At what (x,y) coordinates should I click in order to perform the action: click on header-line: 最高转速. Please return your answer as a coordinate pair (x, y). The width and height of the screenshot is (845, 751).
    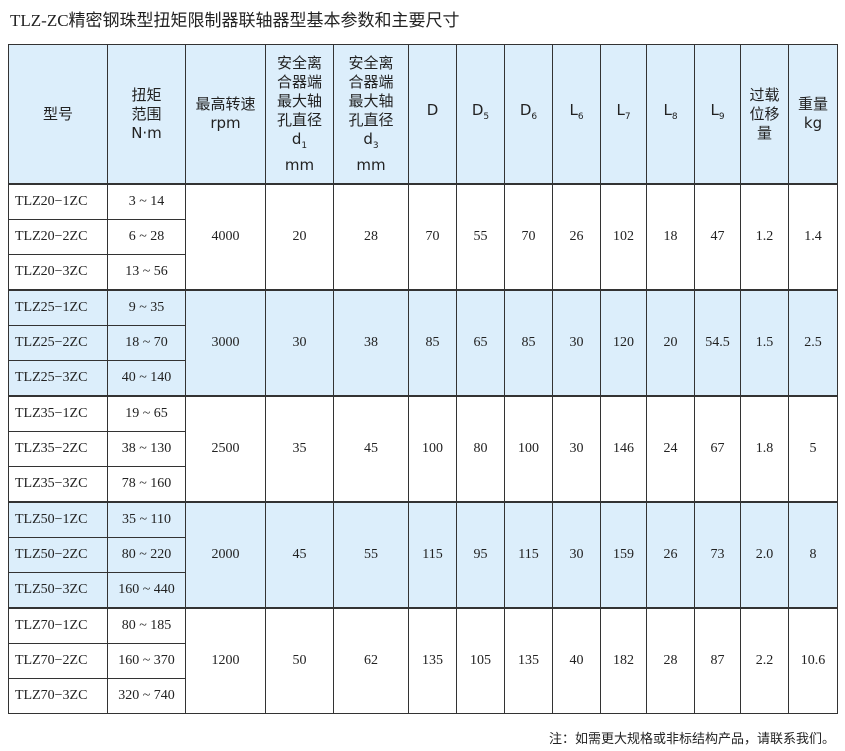
    Looking at the image, I should click on (225, 104).